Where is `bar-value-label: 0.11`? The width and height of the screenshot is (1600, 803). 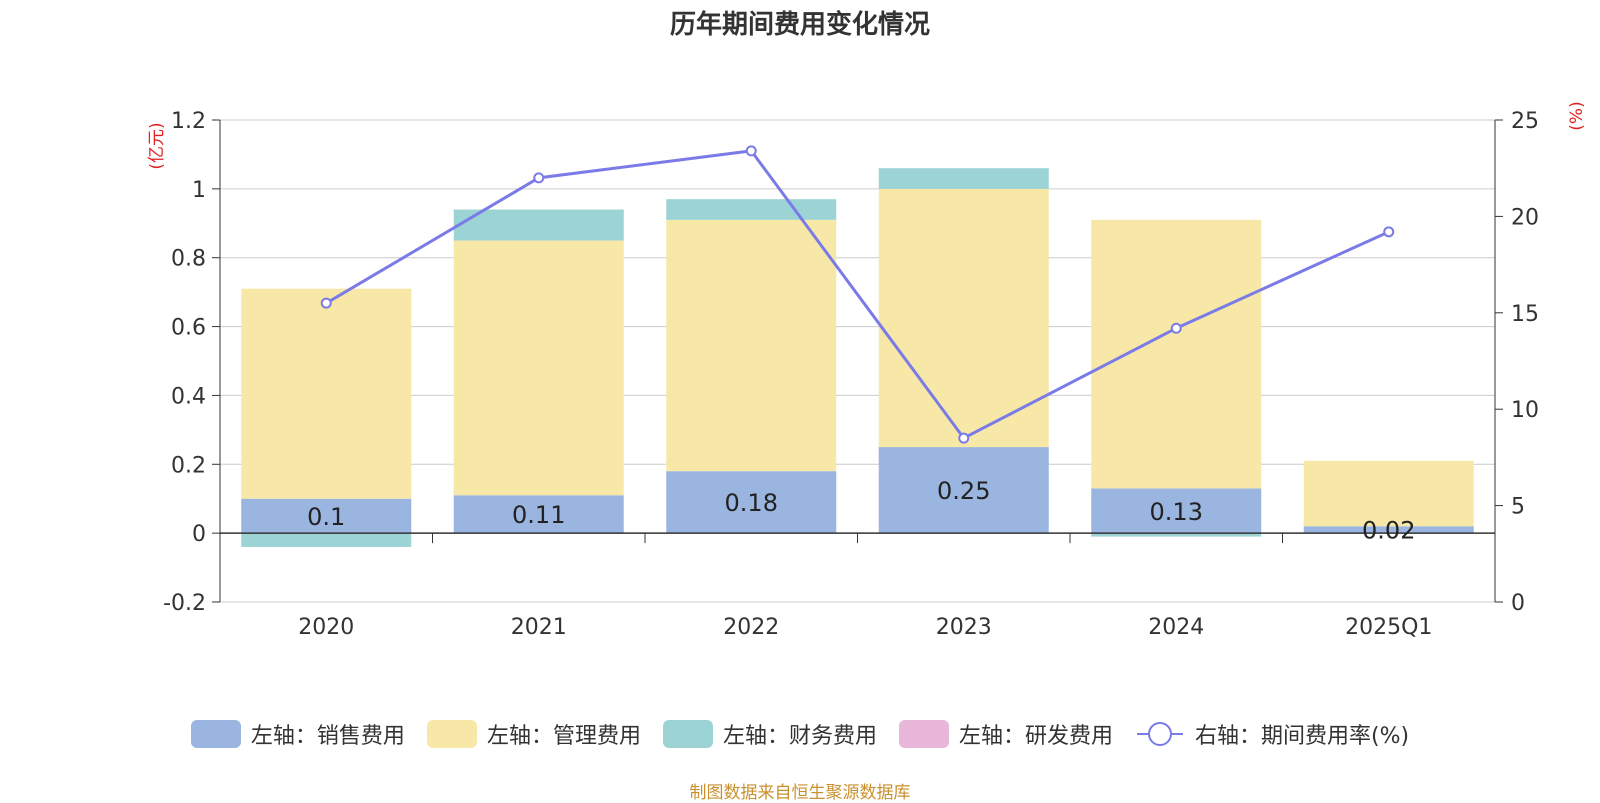
bar-value-label: 0.11 is located at coordinates (538, 515).